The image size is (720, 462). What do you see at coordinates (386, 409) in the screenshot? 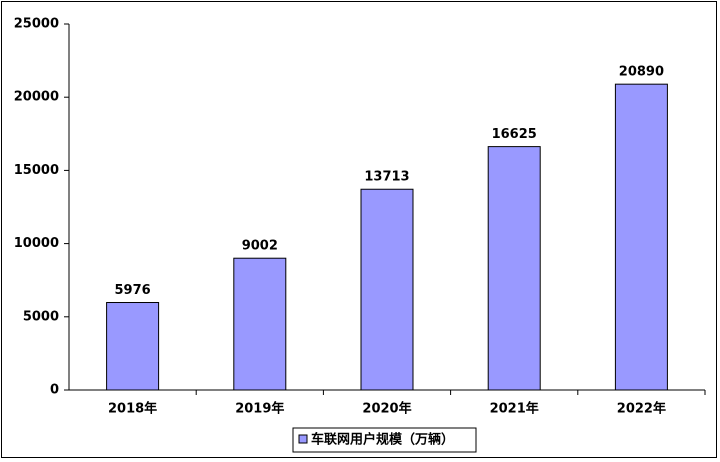
I see `x-tick-label: 2020年` at bounding box center [386, 409].